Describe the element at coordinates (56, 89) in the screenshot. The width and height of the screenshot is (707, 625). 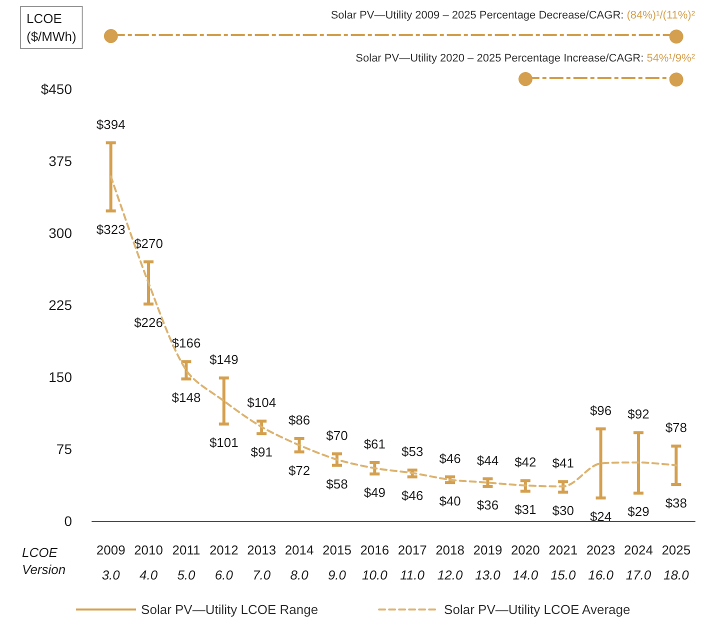
I see `y-tick-label: $450` at that location.